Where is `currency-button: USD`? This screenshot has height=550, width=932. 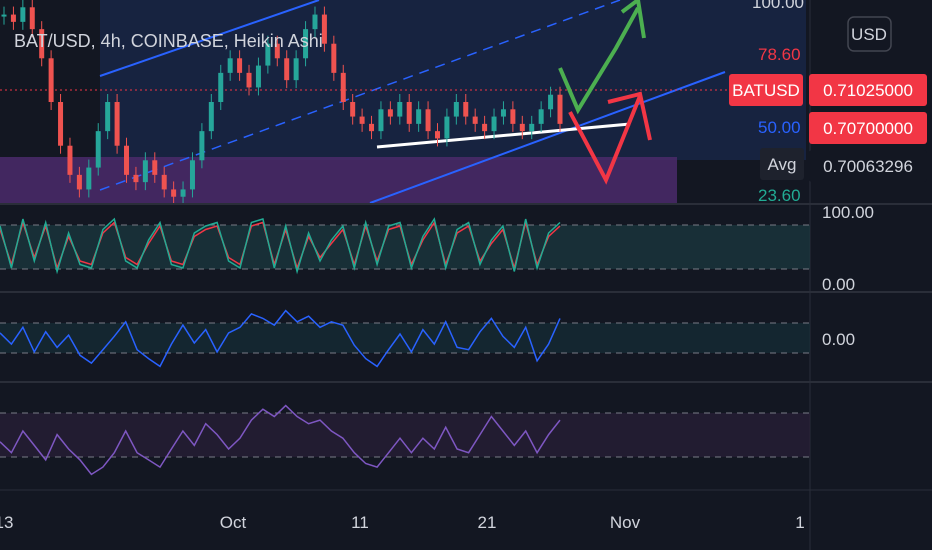 currency-button: USD is located at coordinates (869, 34).